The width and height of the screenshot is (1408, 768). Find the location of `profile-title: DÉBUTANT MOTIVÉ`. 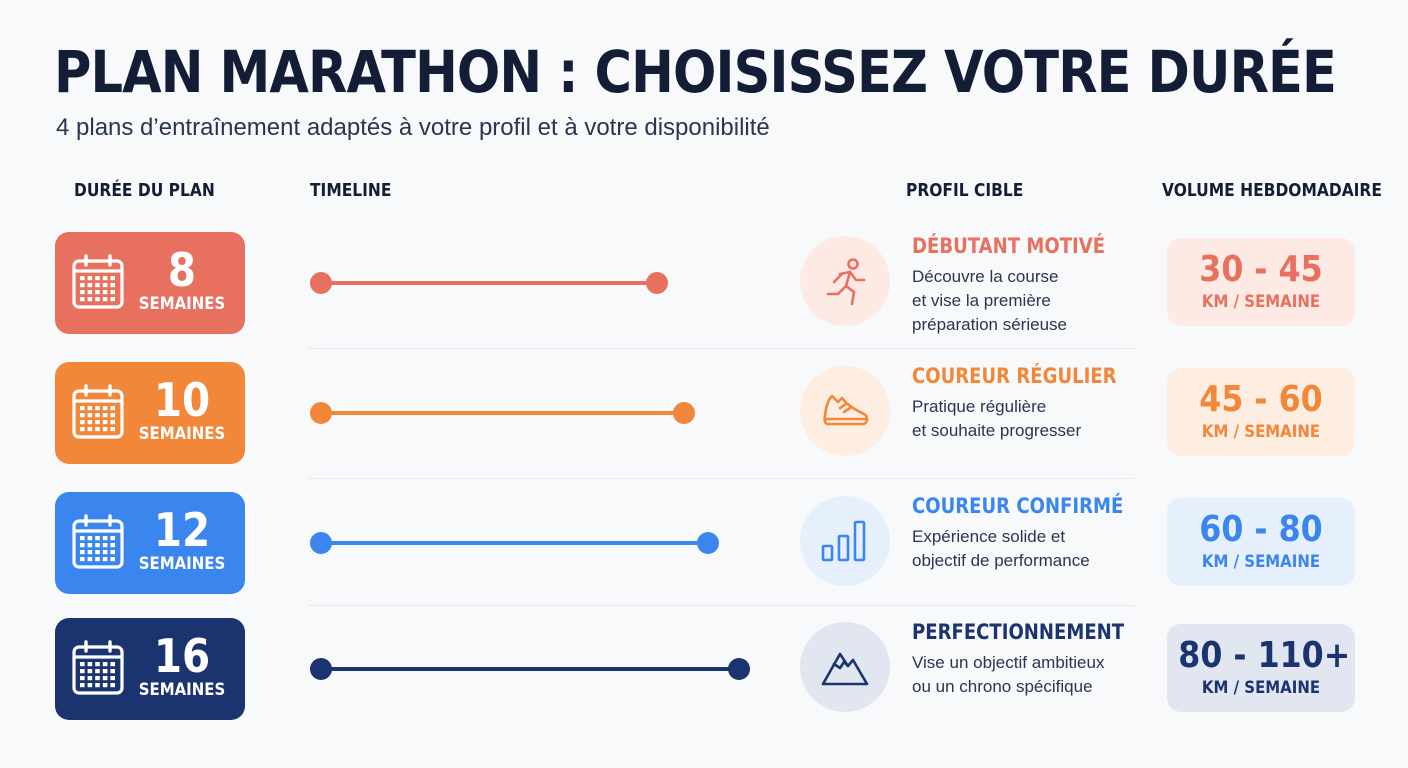

profile-title: DÉBUTANT MOTIVÉ is located at coordinates (1009, 246).